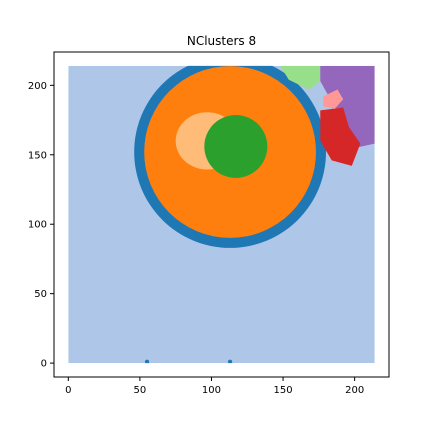  Describe the element at coordinates (354, 390) in the screenshot. I see `x-tick-label: 200` at that location.